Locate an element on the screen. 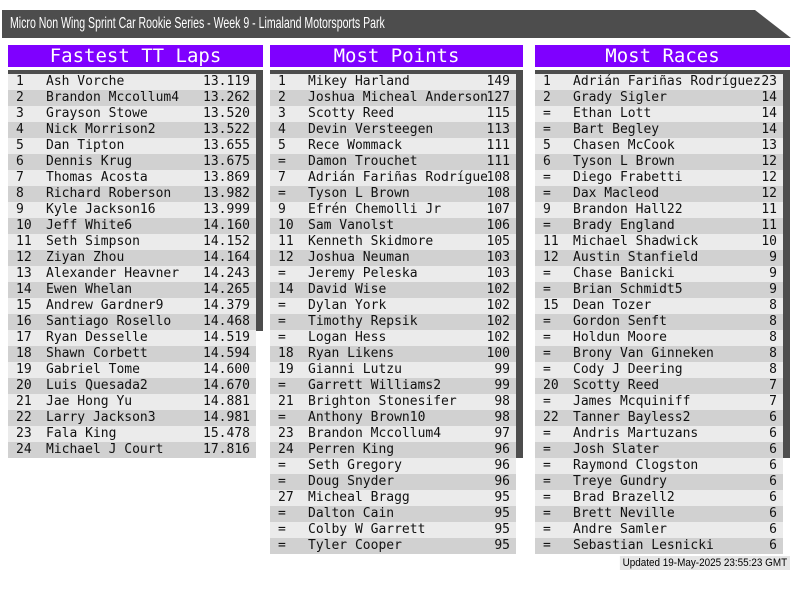 The width and height of the screenshot is (800, 600). name-cell: Mikey Harland is located at coordinates (359, 81).